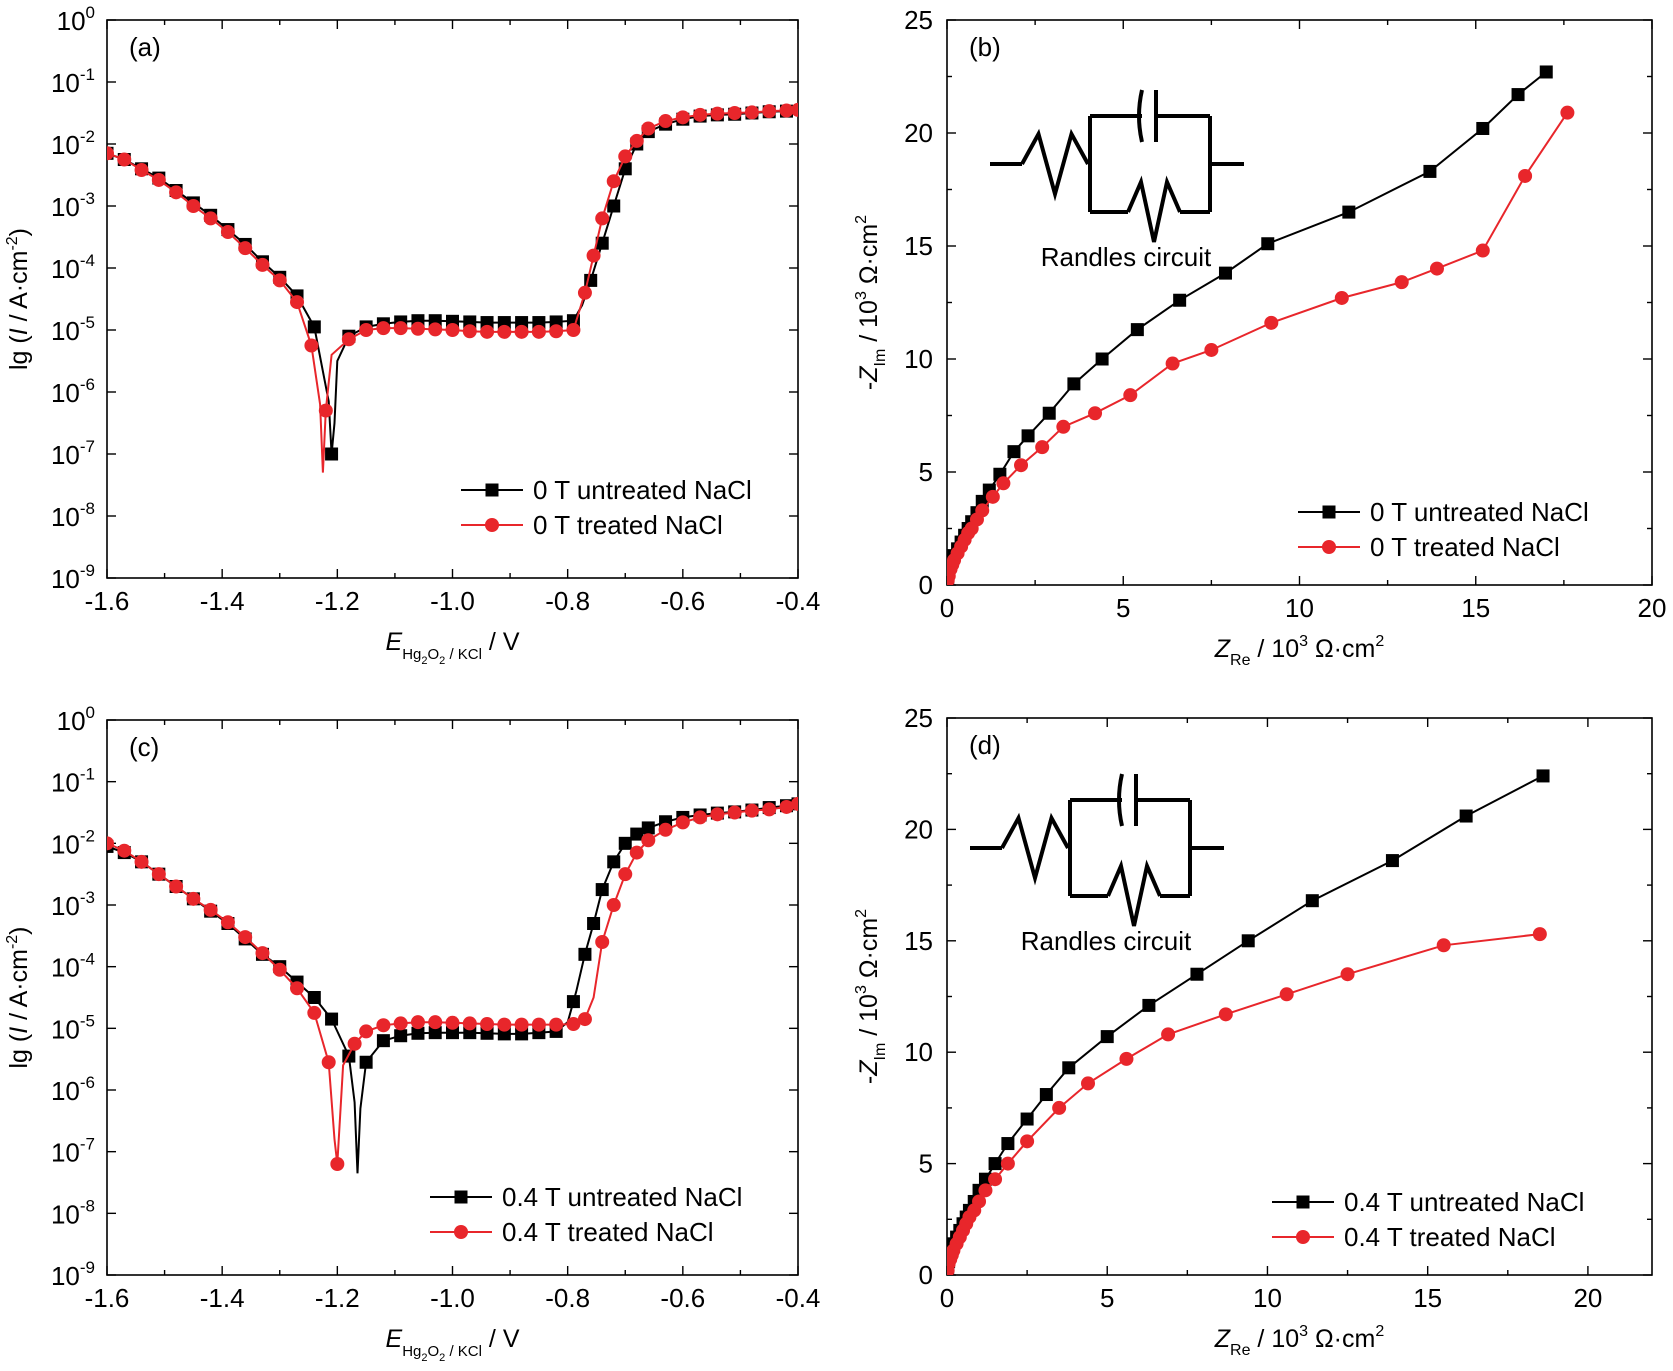 The height and width of the screenshot is (1371, 1673). Describe the element at coordinates (869, 386) in the screenshot. I see `y-axis-text: -` at that location.